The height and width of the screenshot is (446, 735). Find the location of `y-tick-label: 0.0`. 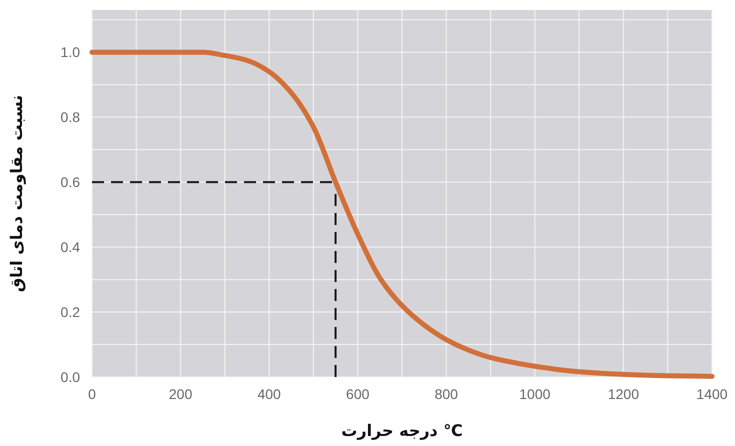

y-tick-label: 0.0 is located at coordinates (70, 377).